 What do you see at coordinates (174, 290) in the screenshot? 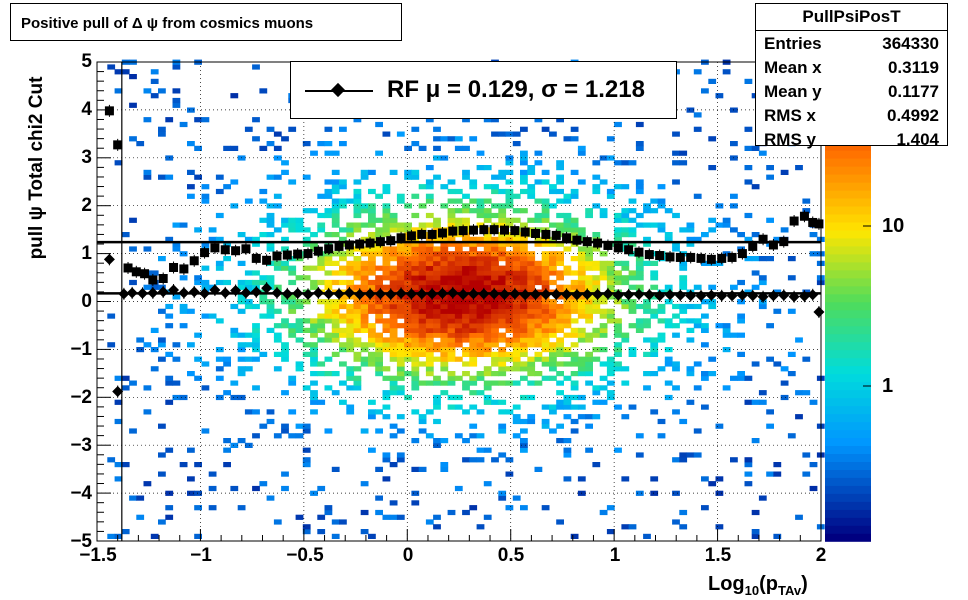
I see `mu-point` at bounding box center [174, 290].